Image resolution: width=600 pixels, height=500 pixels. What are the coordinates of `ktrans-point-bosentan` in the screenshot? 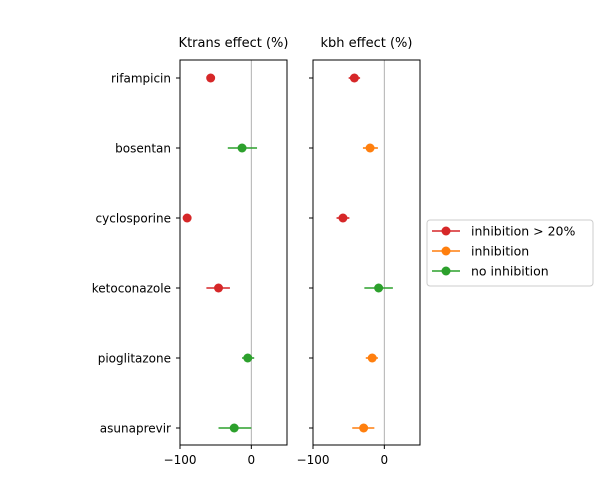 It's located at (242, 148).